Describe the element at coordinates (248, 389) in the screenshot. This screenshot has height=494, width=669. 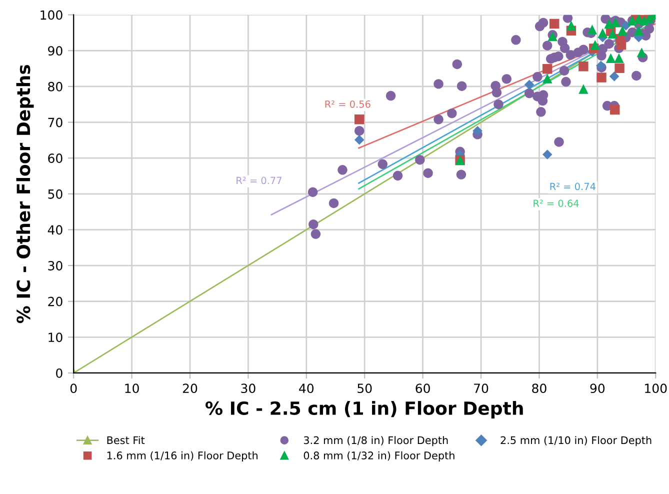
I see `x-tick-label: 30` at that location.